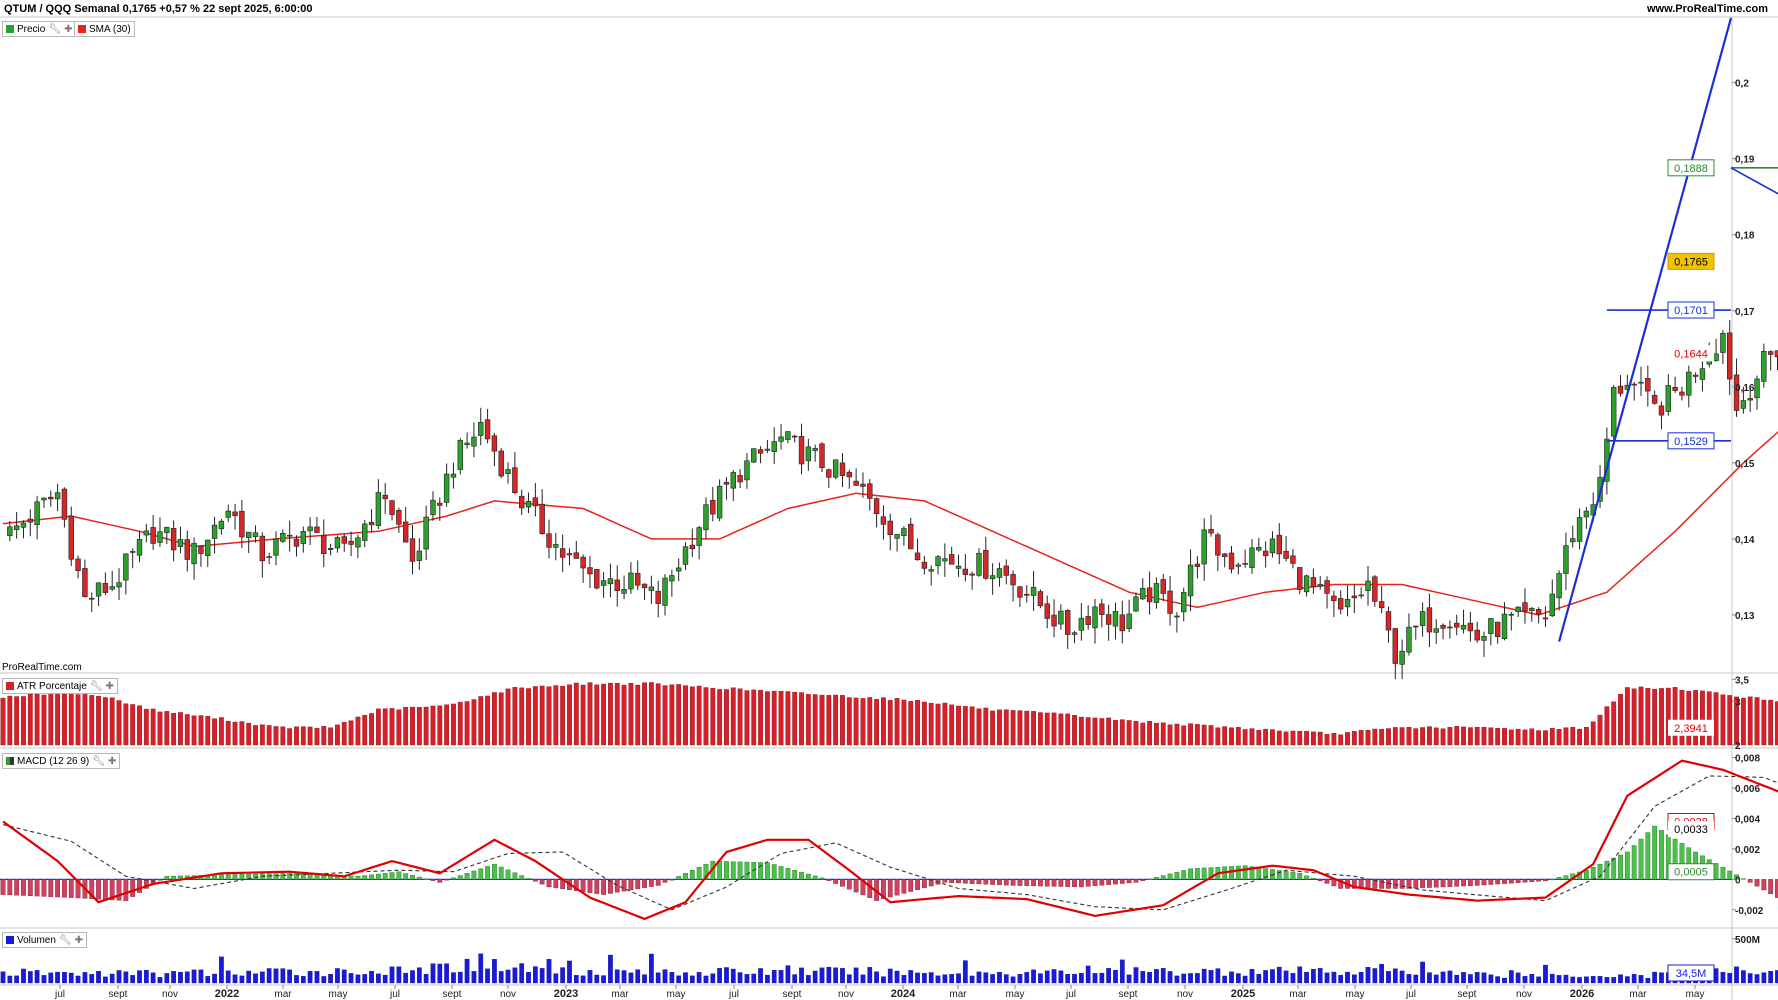  What do you see at coordinates (1707, 9) in the screenshot?
I see `website-link: www.ProRealTime.com` at bounding box center [1707, 9].